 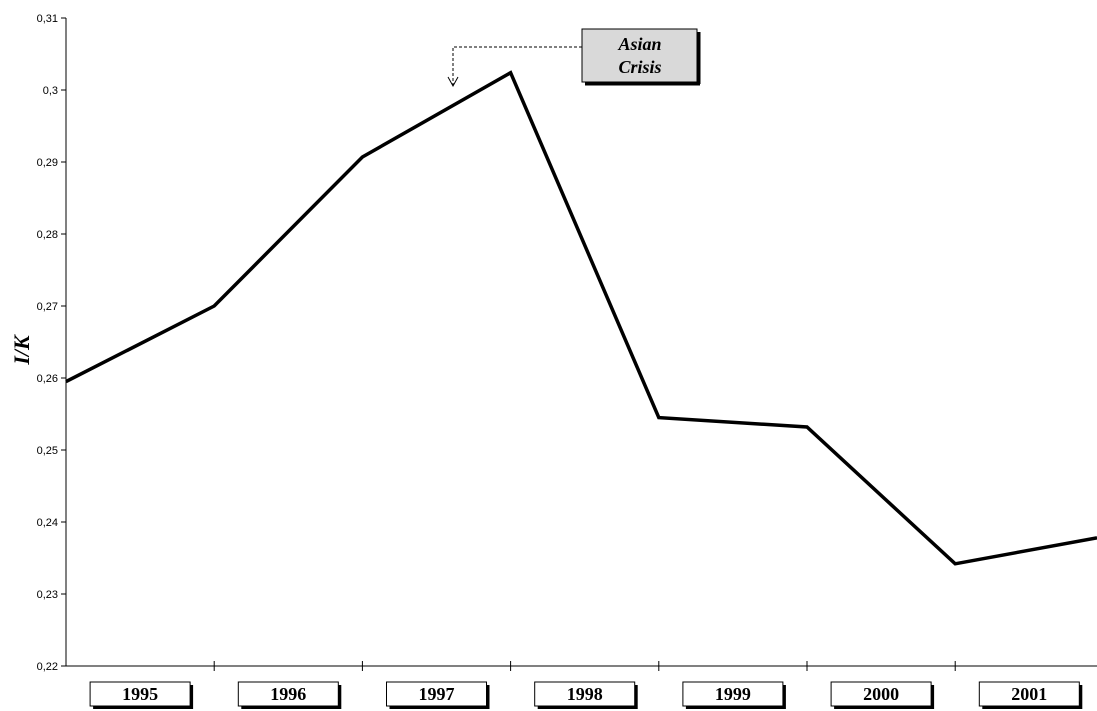 I want to click on x-category-label: 1997, so click(x=437, y=694).